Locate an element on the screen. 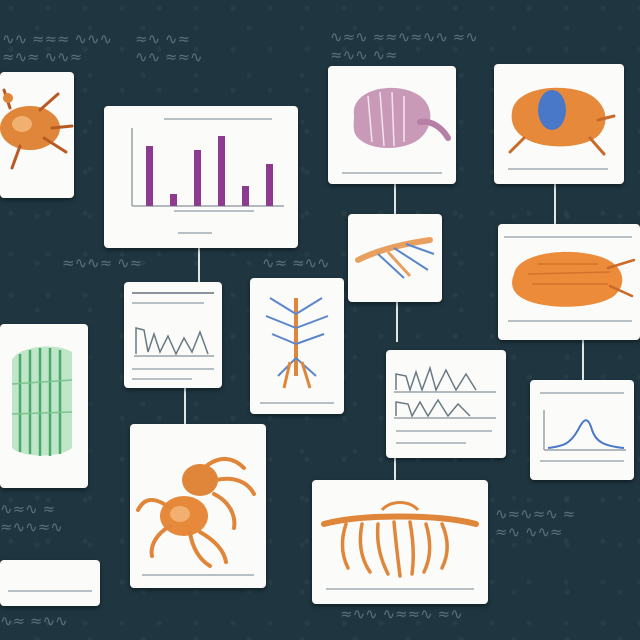 The height and width of the screenshot is (640, 640). background-scribble: ∿≈∿ ≈ ≈∿∿≈∿ is located at coordinates (31, 518).